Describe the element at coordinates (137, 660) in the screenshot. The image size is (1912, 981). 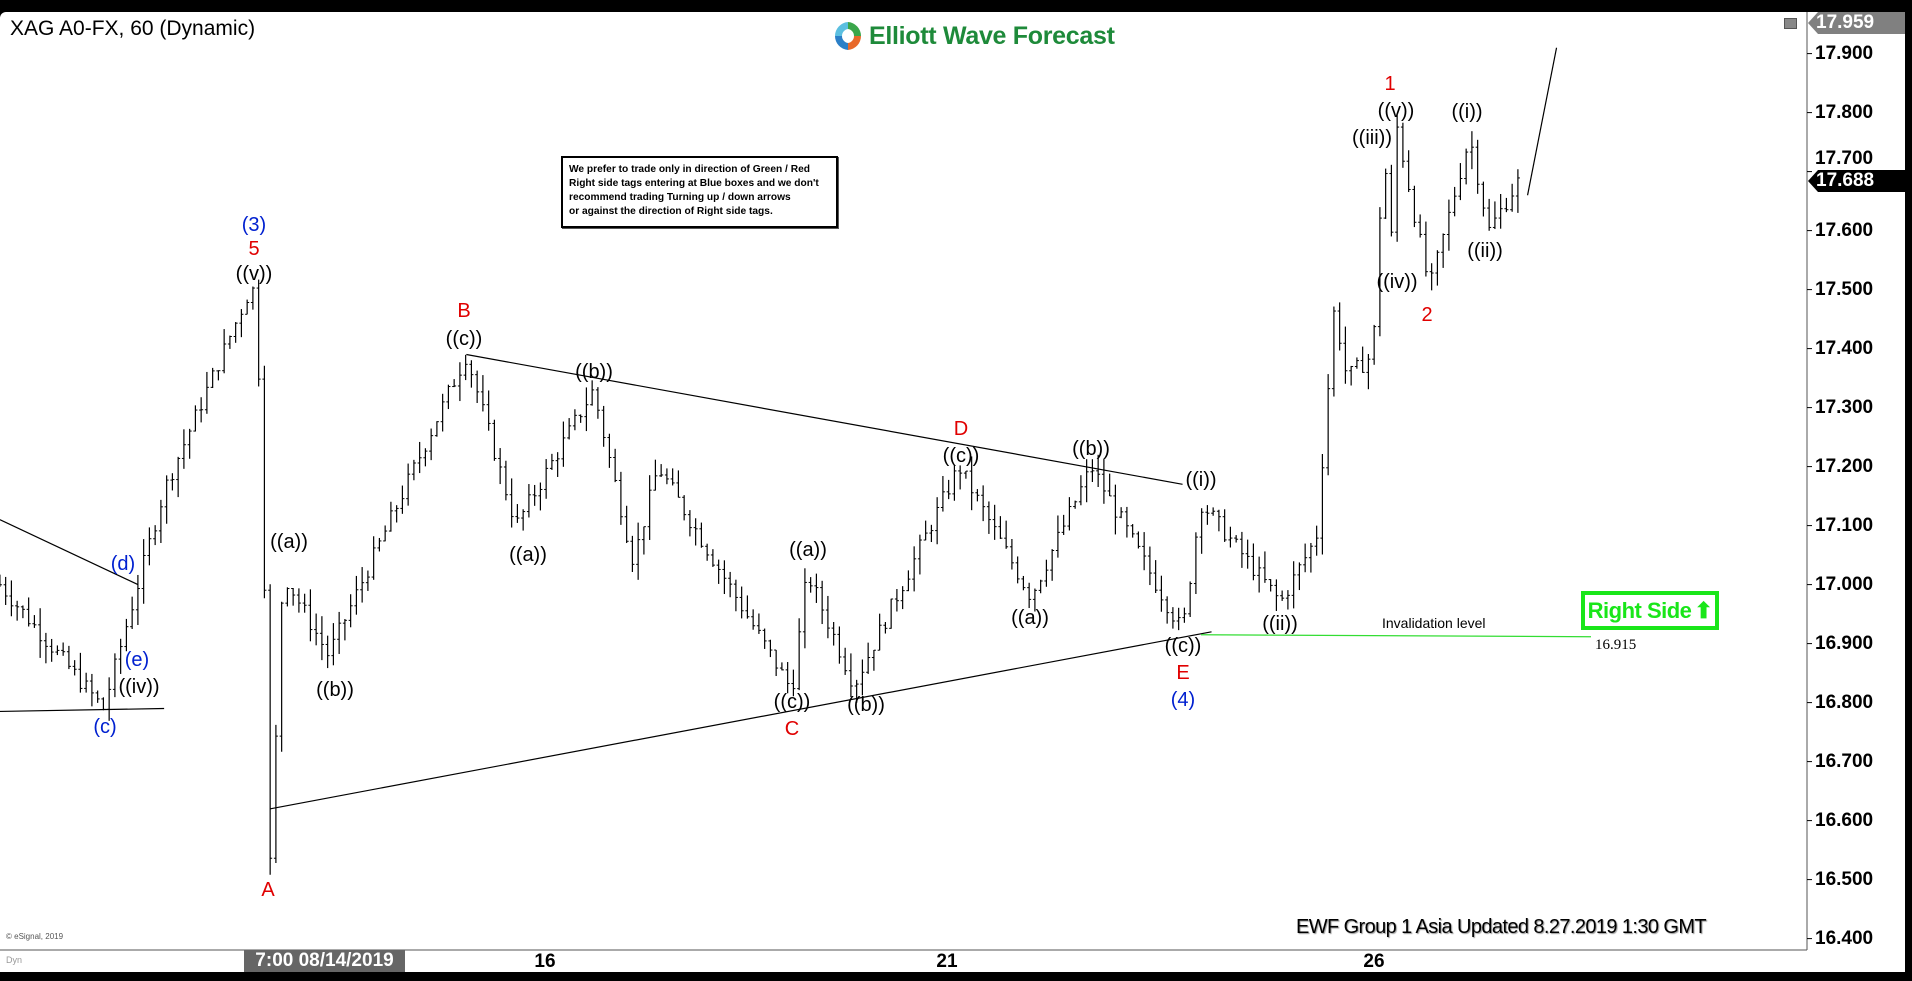
I see `wave-label: (e)` at that location.